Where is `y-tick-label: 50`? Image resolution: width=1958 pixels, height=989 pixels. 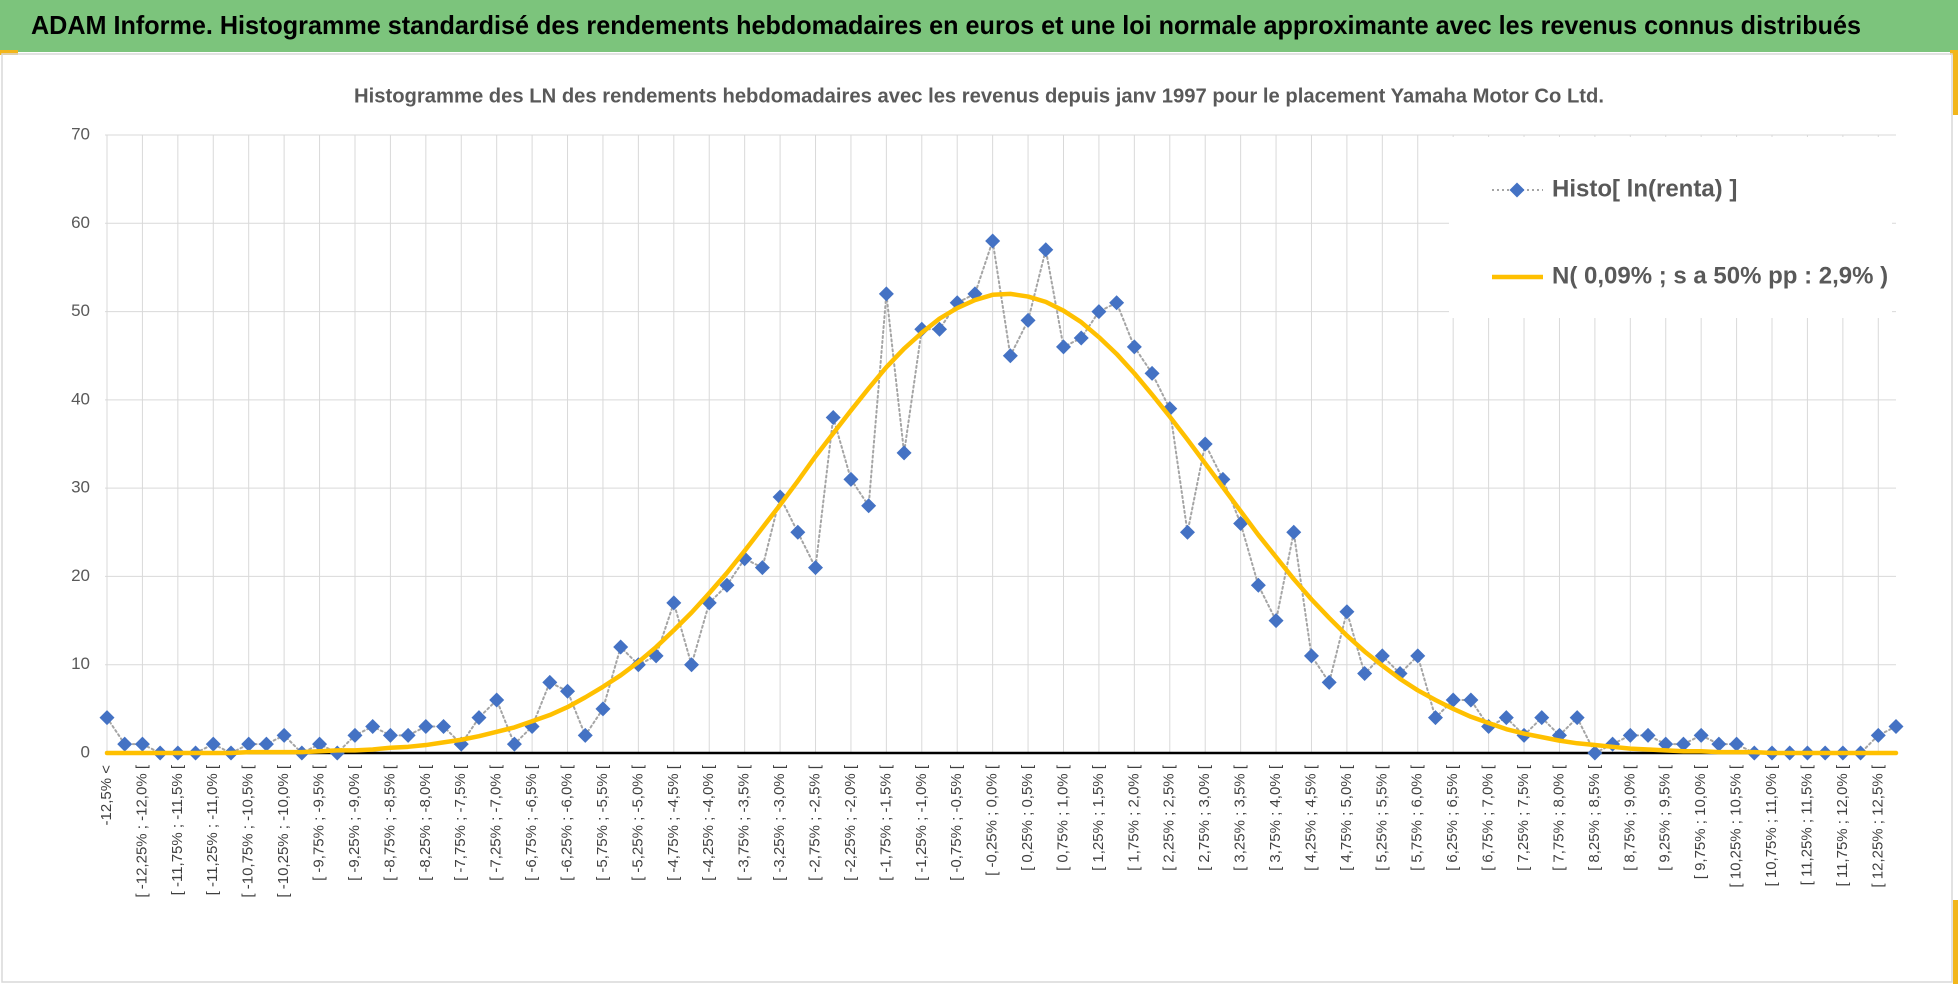
y-tick-label: 50 is located at coordinates (80, 310).